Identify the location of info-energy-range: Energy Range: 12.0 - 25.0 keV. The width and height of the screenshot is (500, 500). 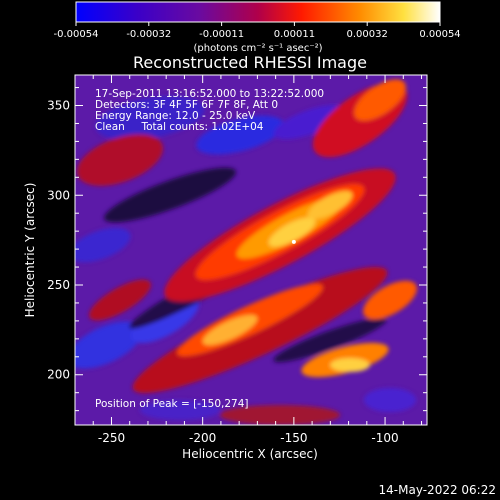
(175, 116).